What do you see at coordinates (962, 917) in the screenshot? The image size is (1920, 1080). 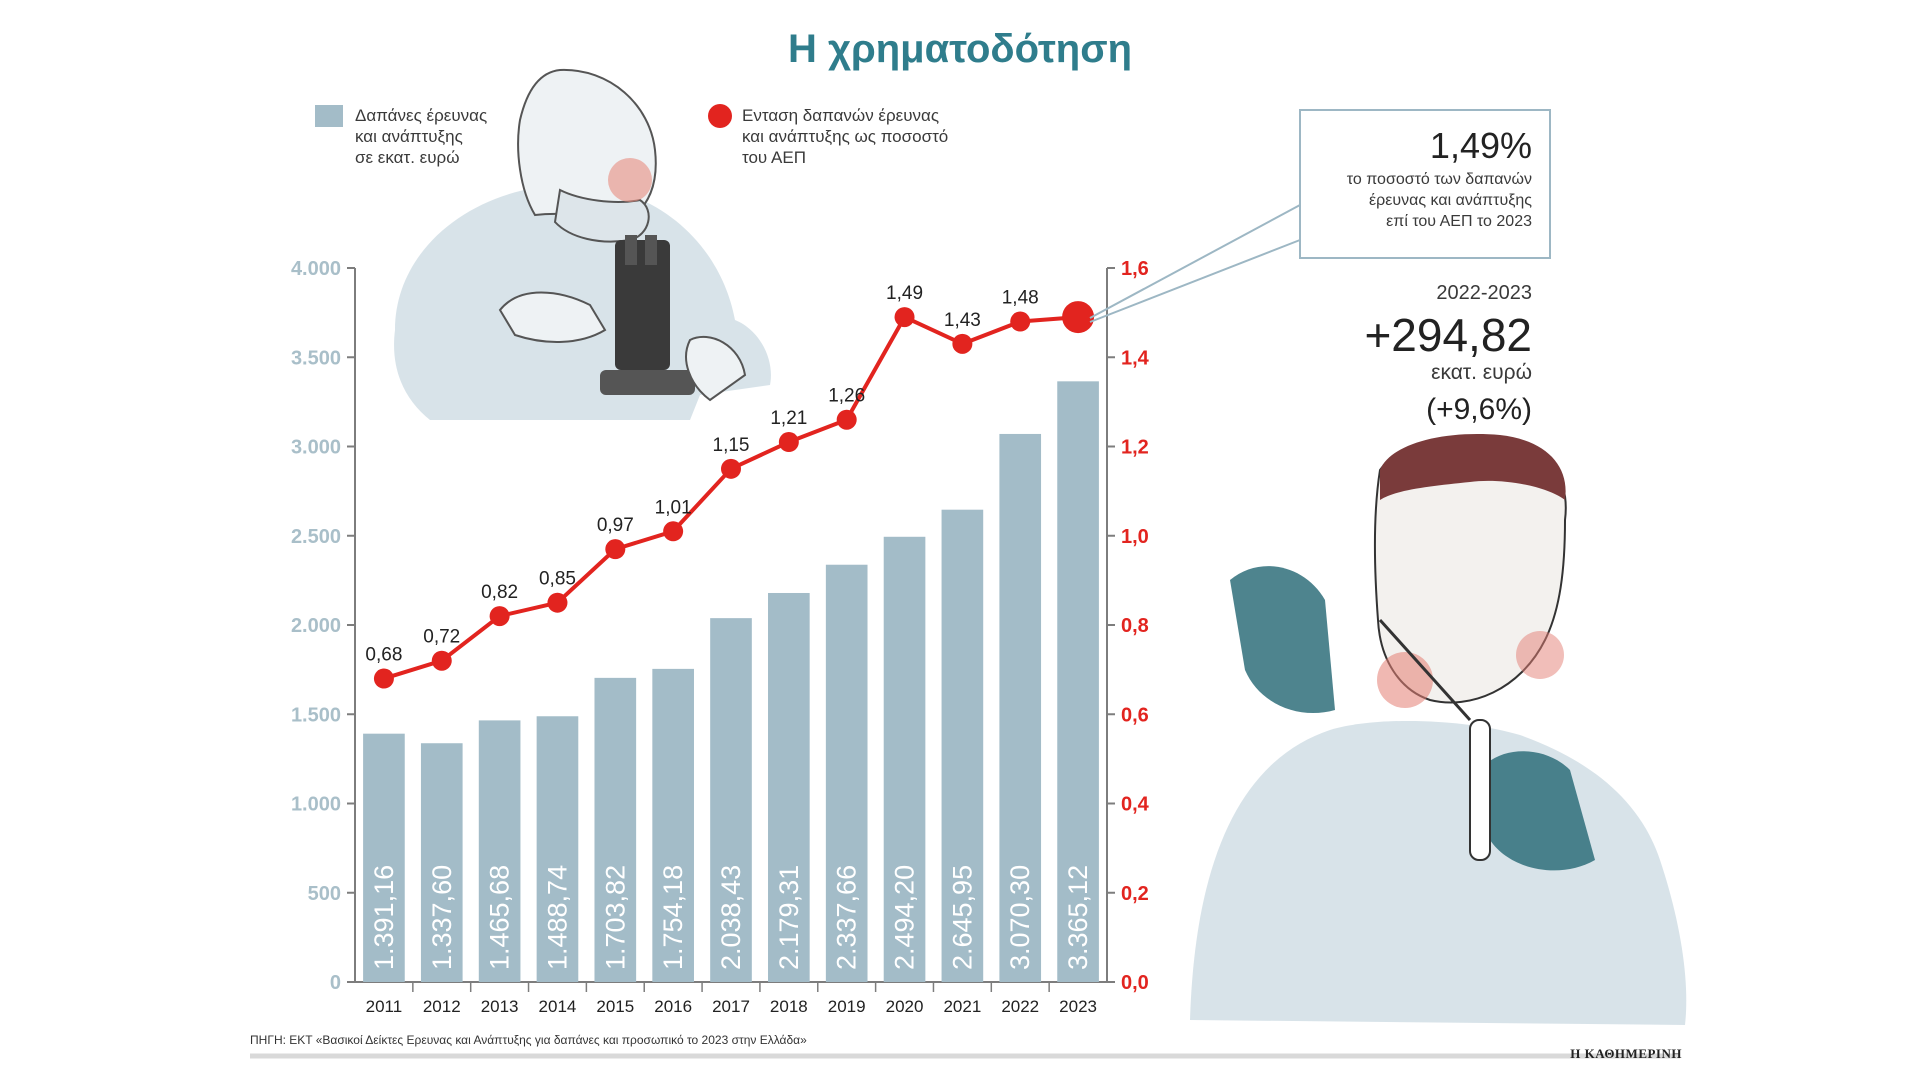 I see `bar-value-label: 2.645,95` at bounding box center [962, 917].